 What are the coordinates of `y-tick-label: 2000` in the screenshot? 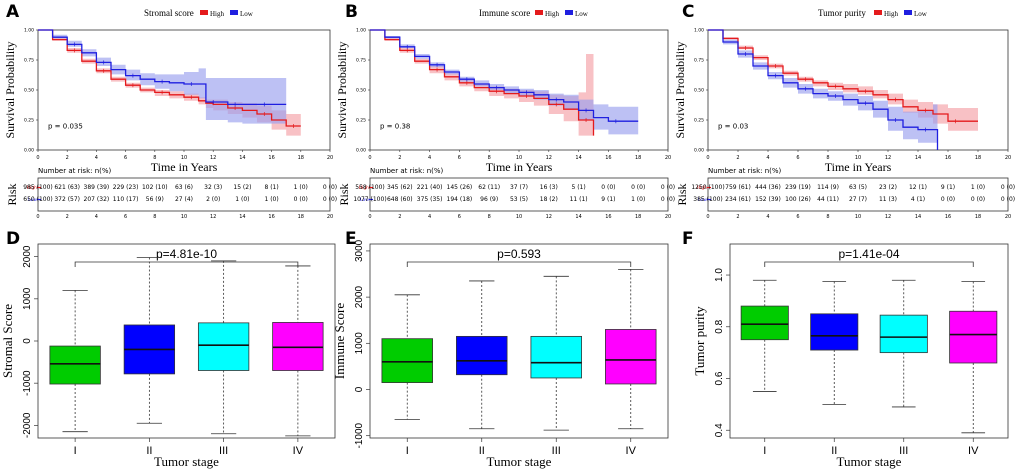 It's located at (359, 297).